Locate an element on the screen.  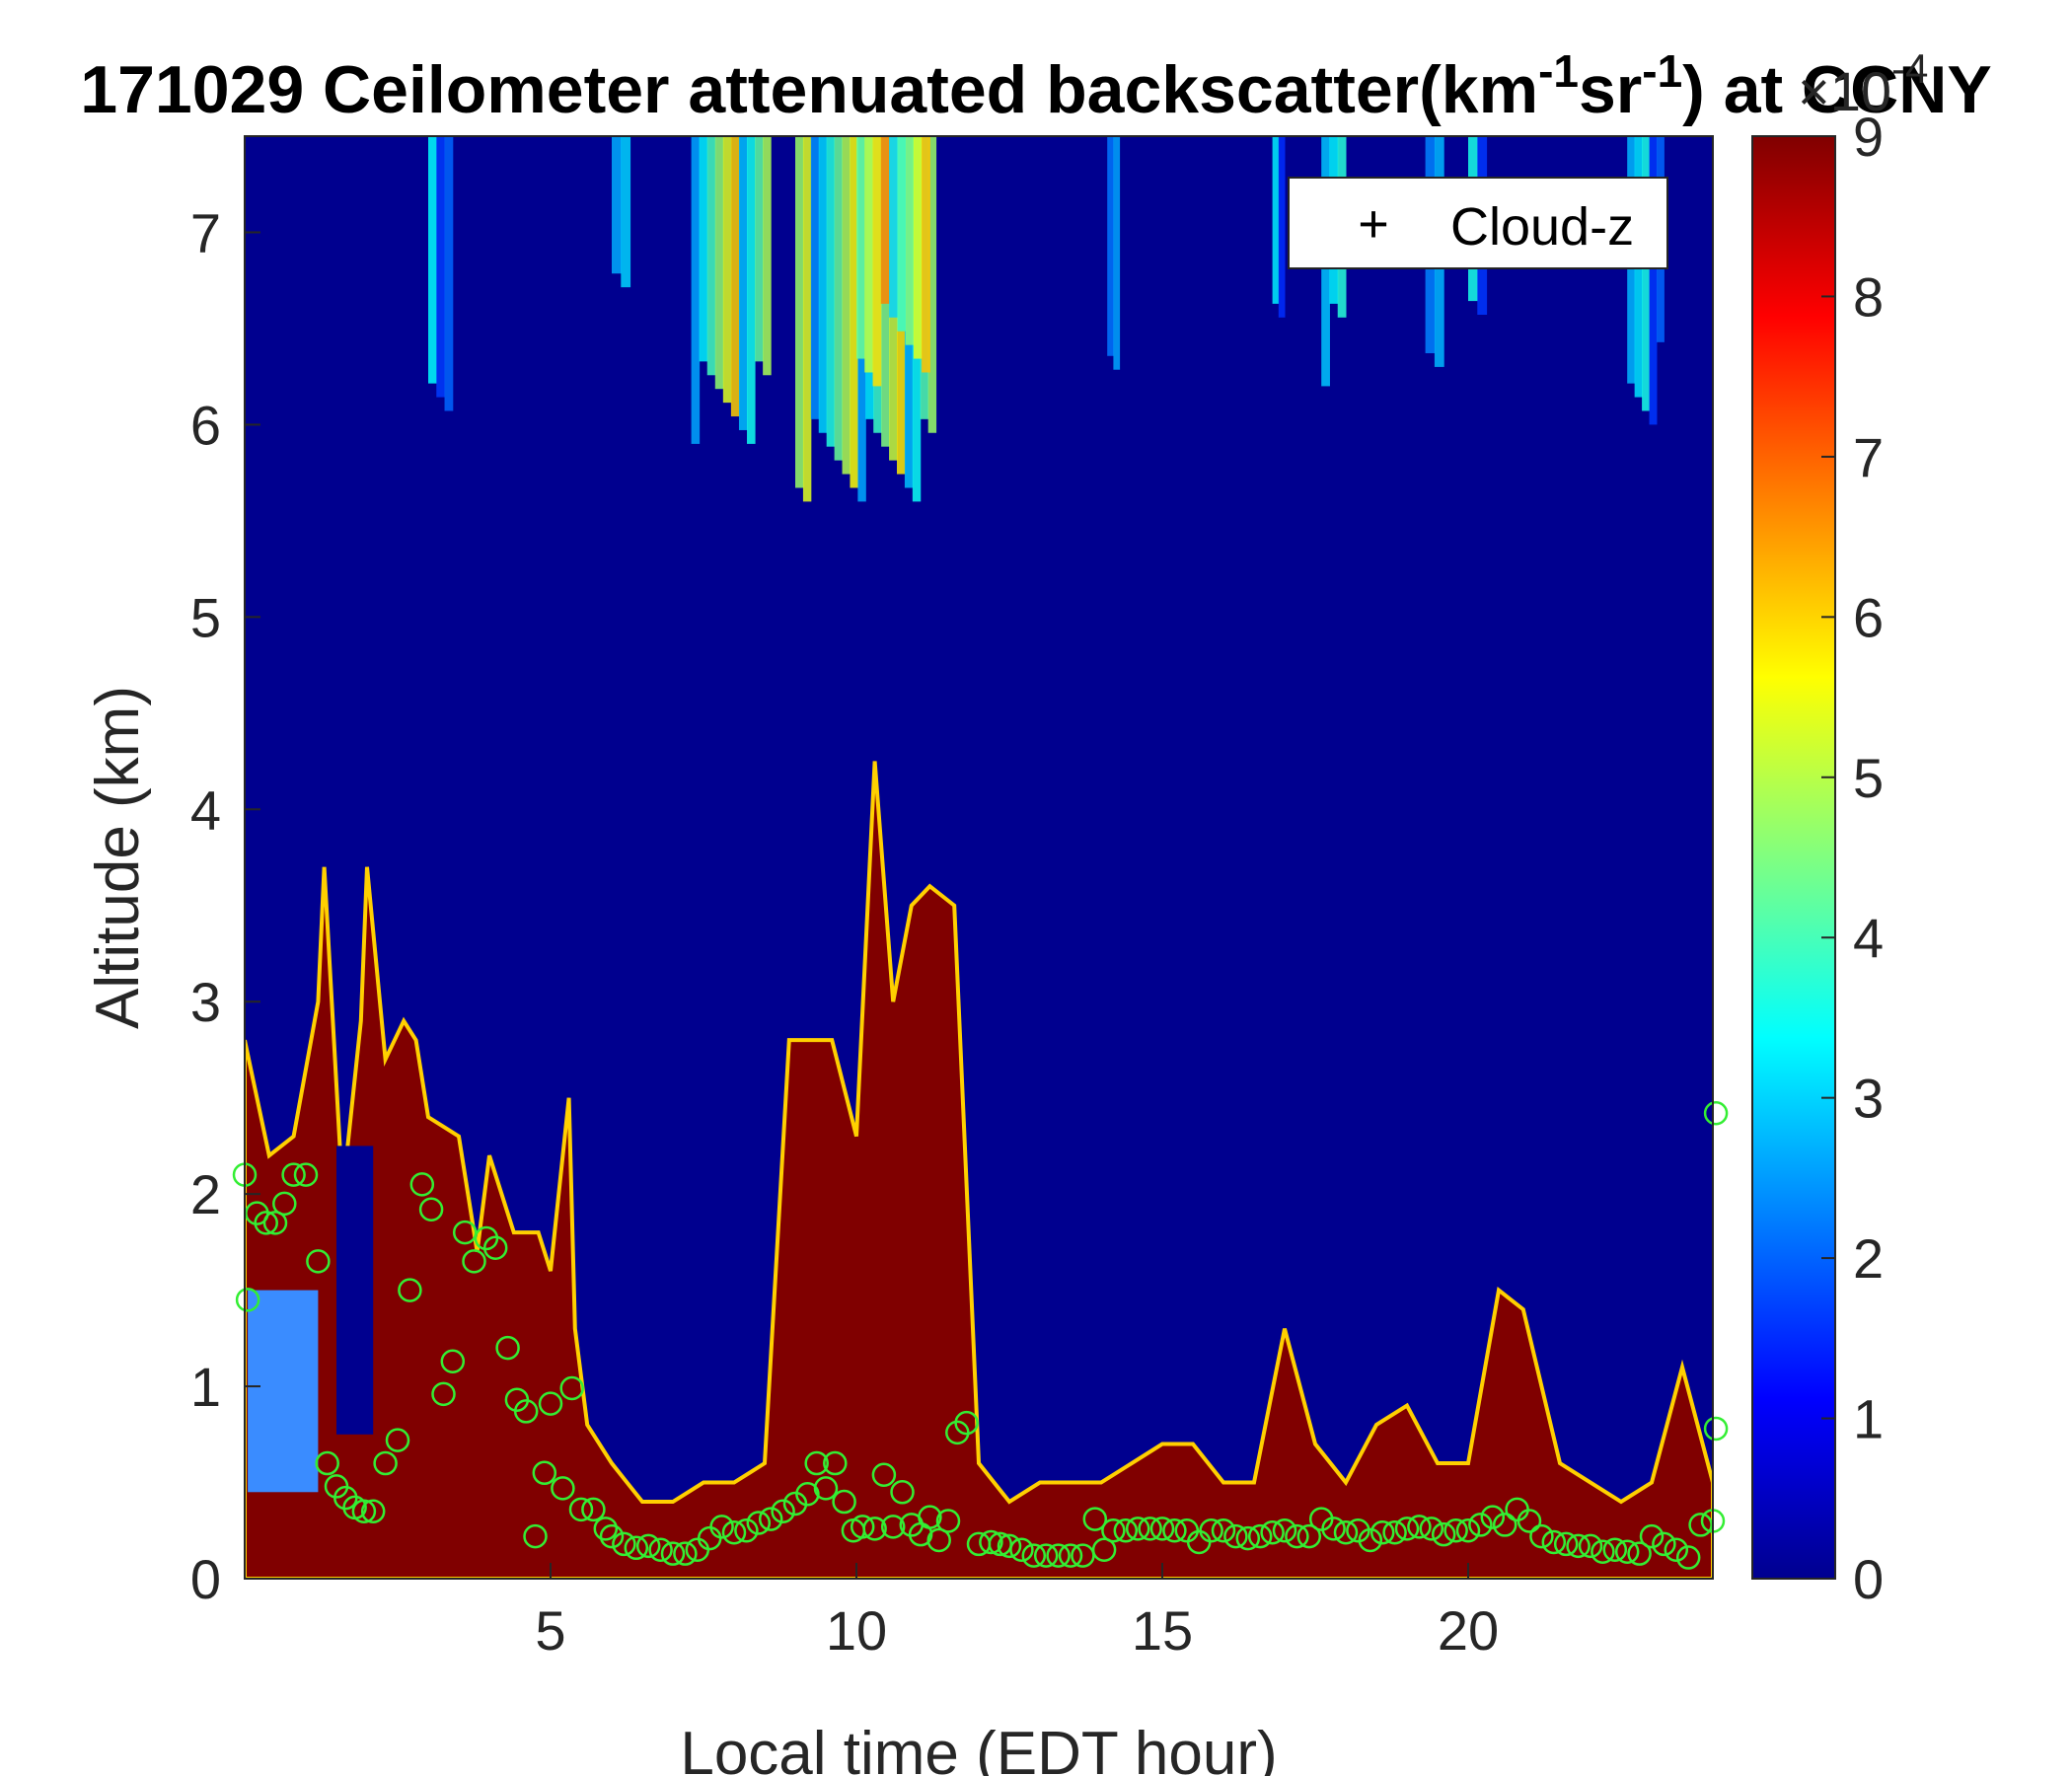
colorbar-tick-label: 5 is located at coordinates (1869, 778).